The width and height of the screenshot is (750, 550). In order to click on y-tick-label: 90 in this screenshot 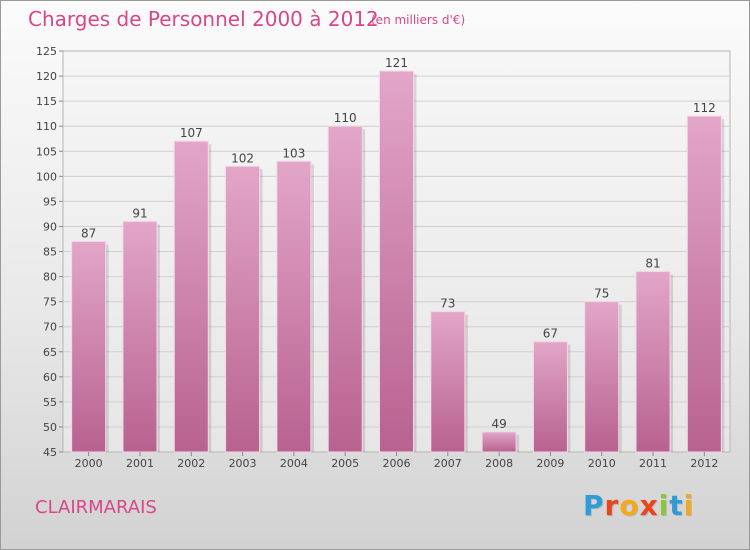, I will do `click(50, 226)`.